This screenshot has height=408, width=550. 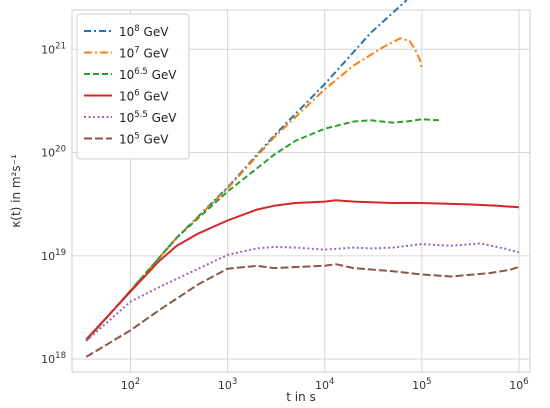 What do you see at coordinates (53, 358) in the screenshot?
I see `y-tick-label: 1018` at bounding box center [53, 358].